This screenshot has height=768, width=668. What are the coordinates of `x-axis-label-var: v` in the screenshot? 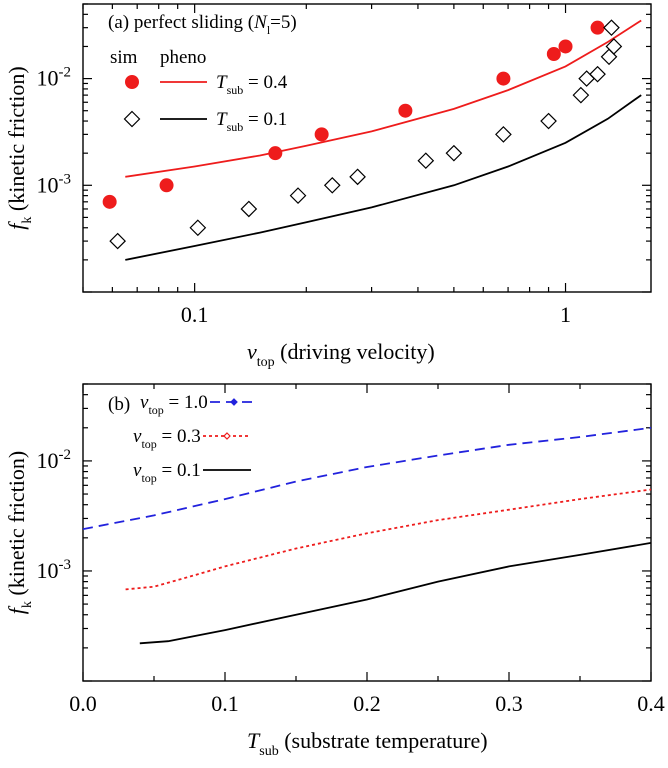 It's located at (252, 351).